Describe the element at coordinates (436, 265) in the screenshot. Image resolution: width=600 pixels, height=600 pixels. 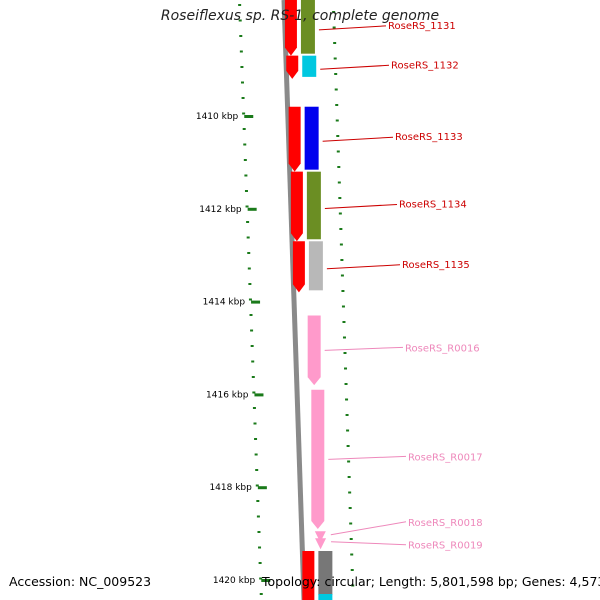
I see `feature-label: RoseRS_1135` at that location.